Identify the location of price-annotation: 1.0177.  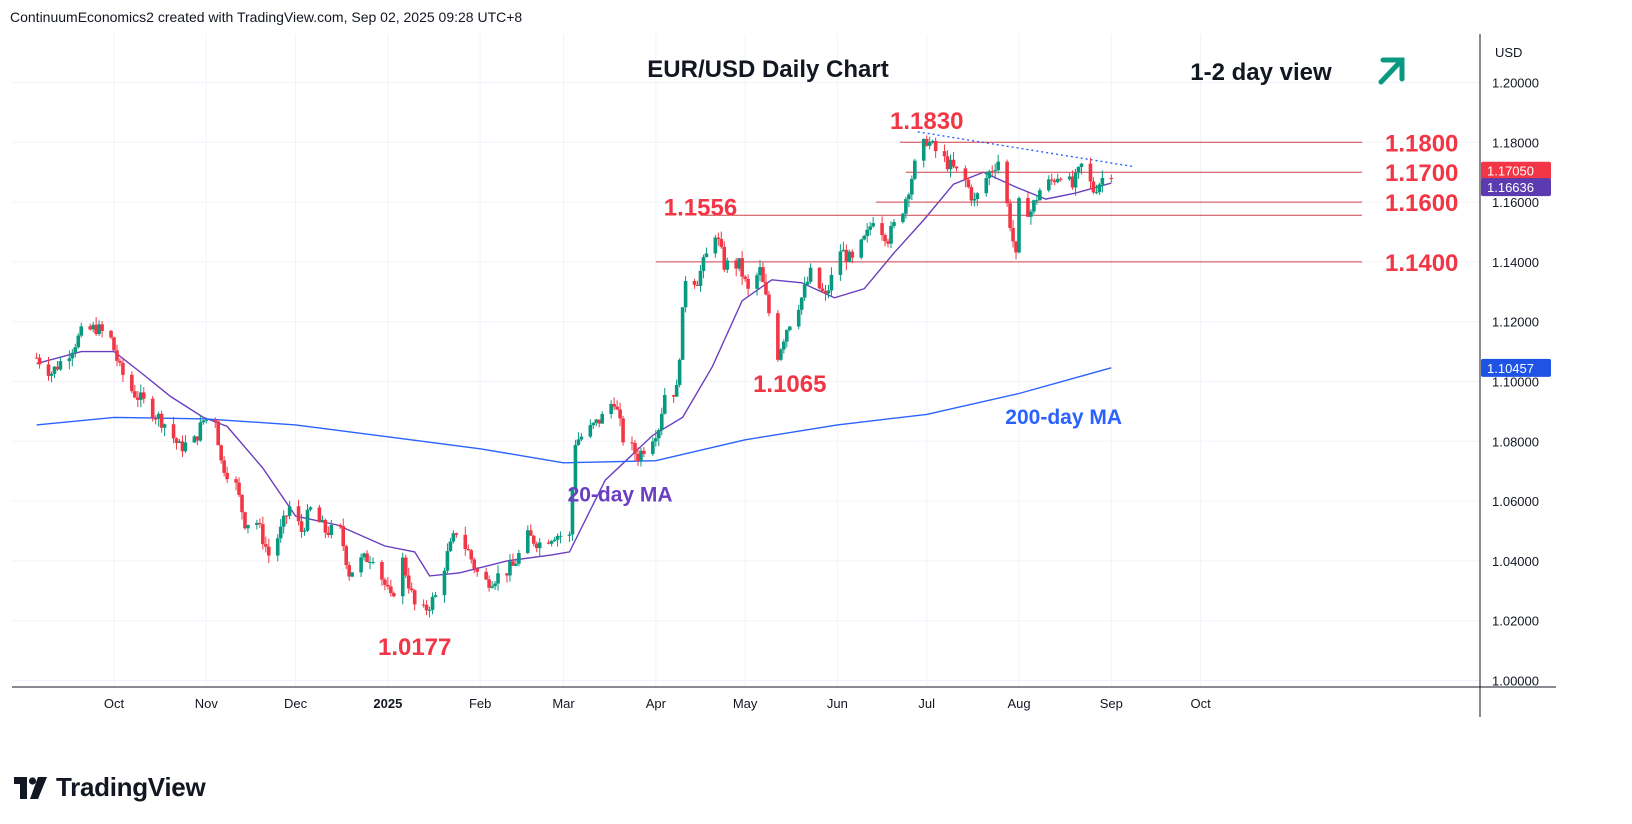
(414, 647).